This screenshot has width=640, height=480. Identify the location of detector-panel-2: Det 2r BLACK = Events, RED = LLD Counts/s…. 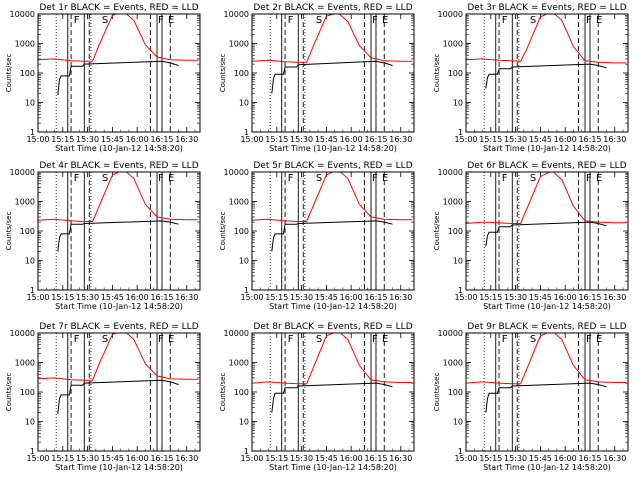
(317, 78).